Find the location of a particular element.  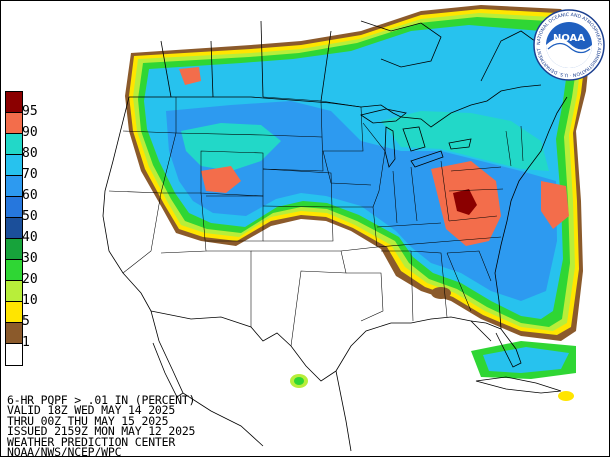

state-line-or-ca is located at coordinates (135, 192).